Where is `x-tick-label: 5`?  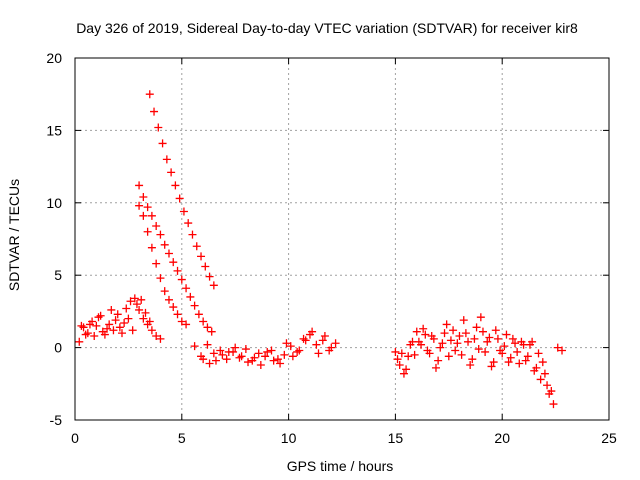 x-tick-label: 5 is located at coordinates (182, 438).